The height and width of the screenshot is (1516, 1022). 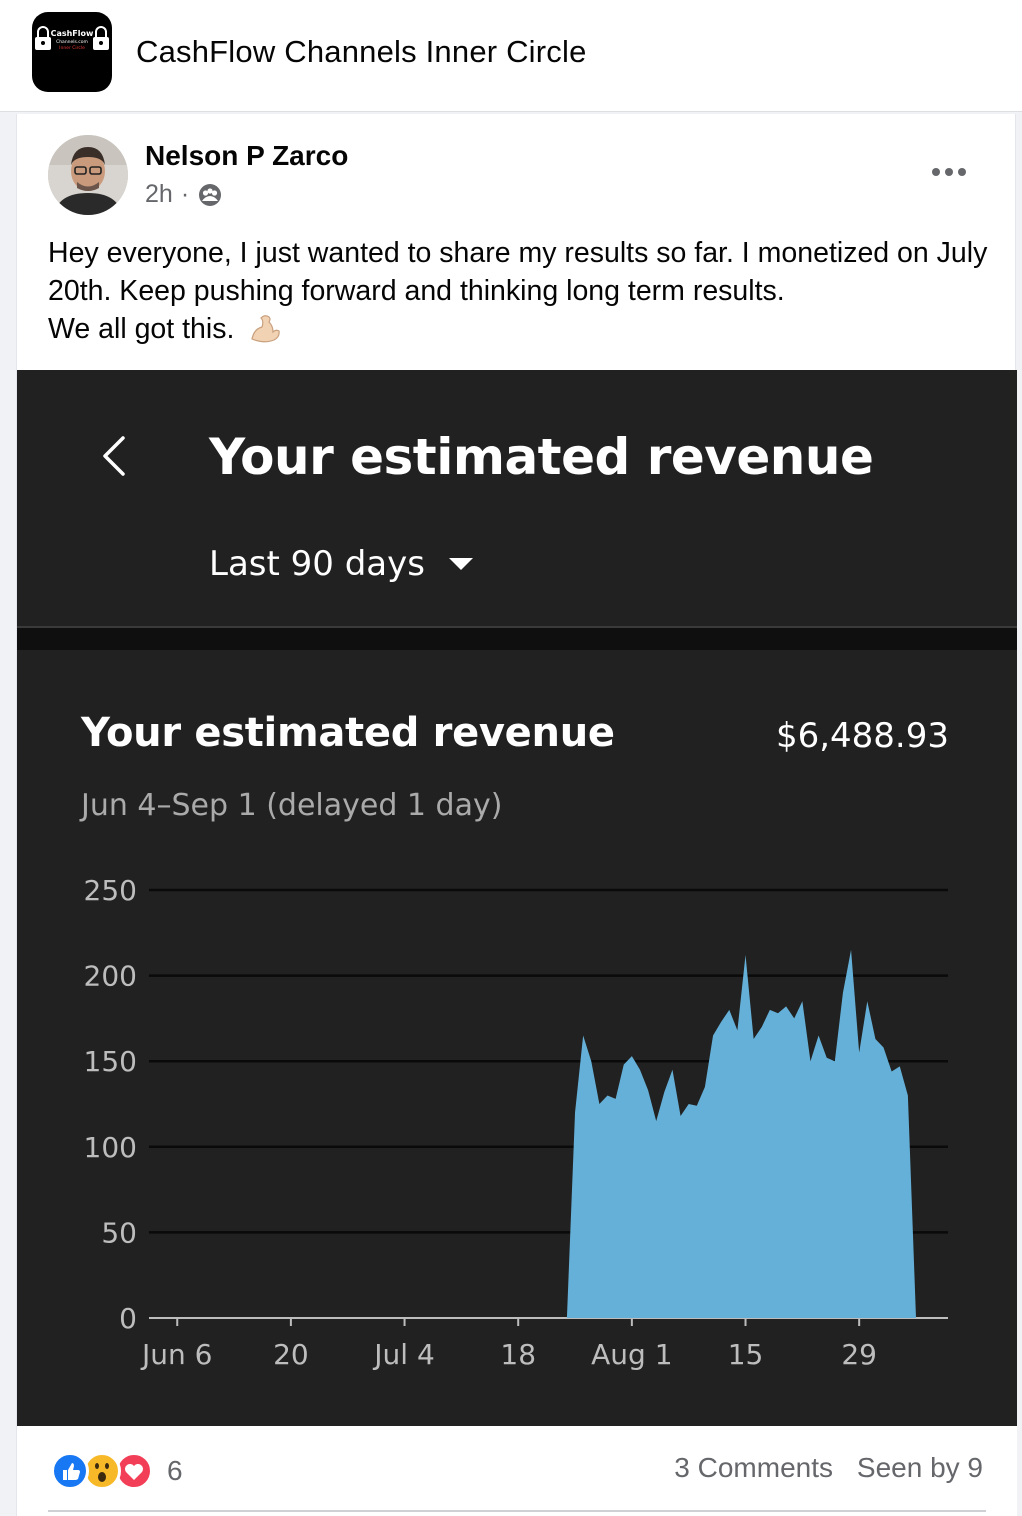 What do you see at coordinates (518, 1354) in the screenshot?
I see `x-tick-label: 18` at bounding box center [518, 1354].